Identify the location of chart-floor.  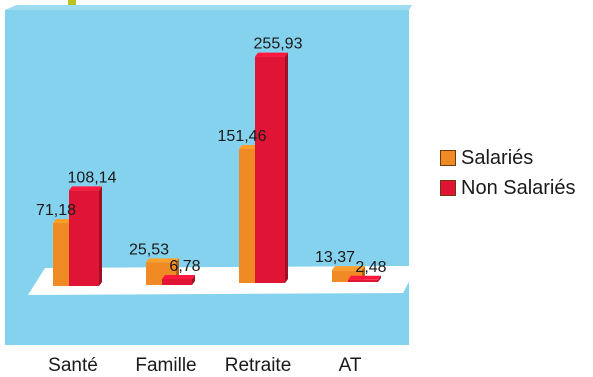
(220, 280).